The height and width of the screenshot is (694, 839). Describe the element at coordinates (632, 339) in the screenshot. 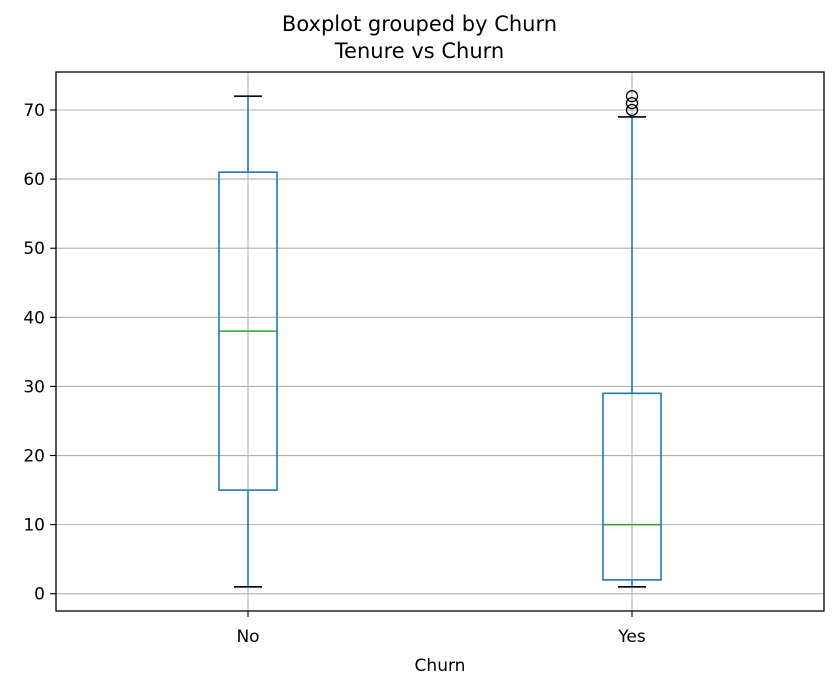

I see `box-yes` at that location.